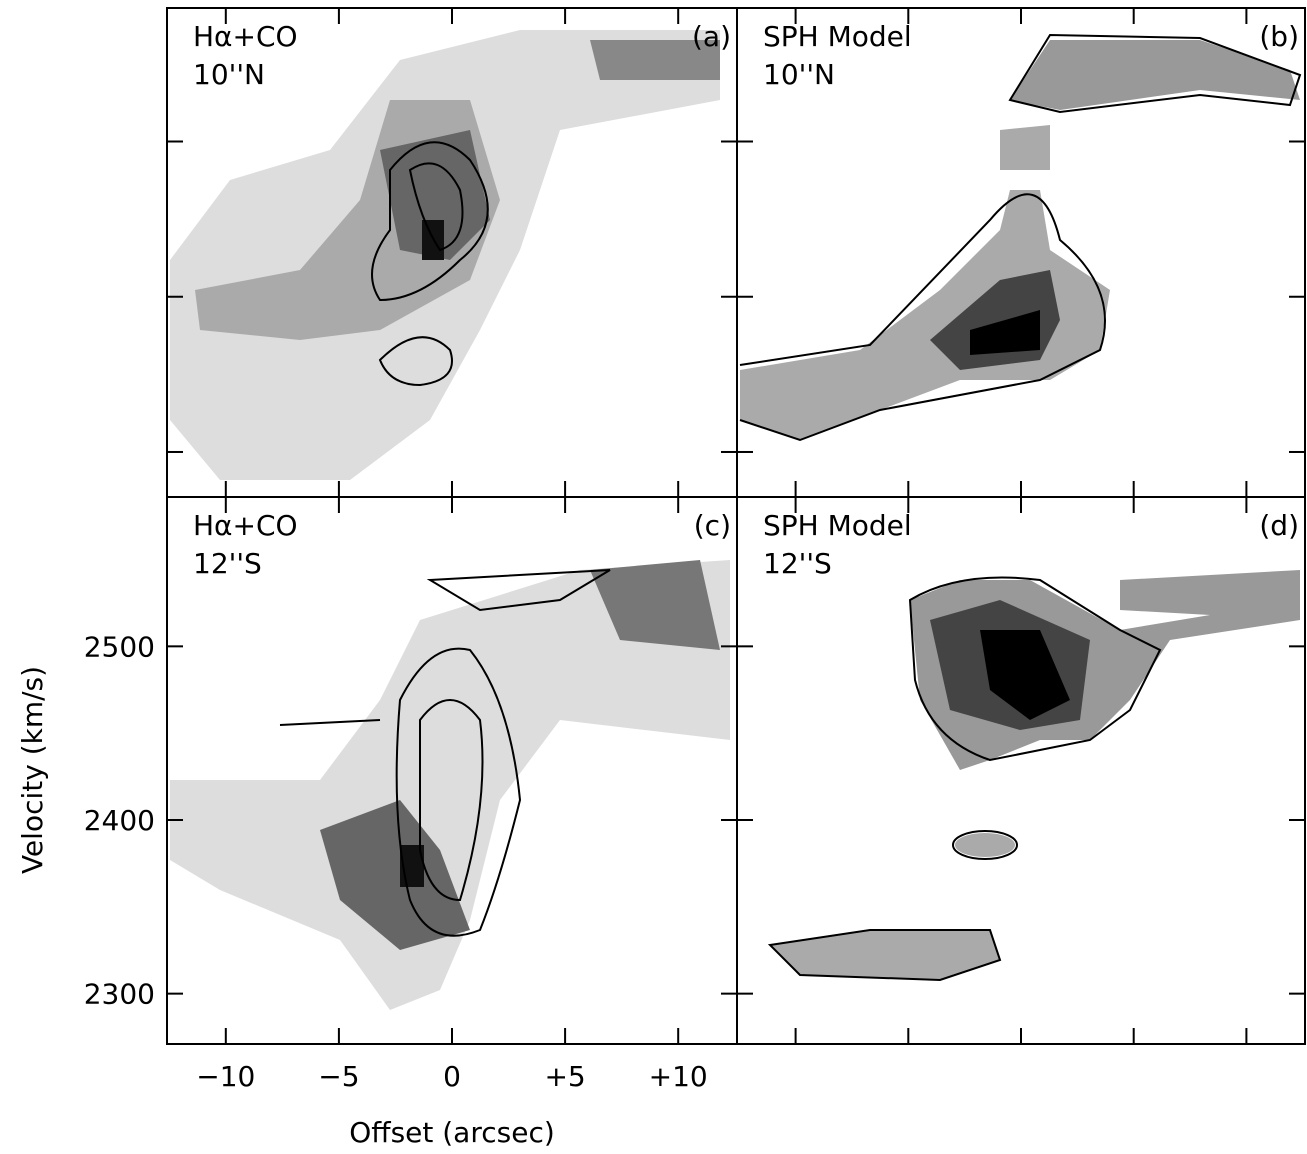  Describe the element at coordinates (1279, 36) in the screenshot. I see `panel-label: (b)` at that location.